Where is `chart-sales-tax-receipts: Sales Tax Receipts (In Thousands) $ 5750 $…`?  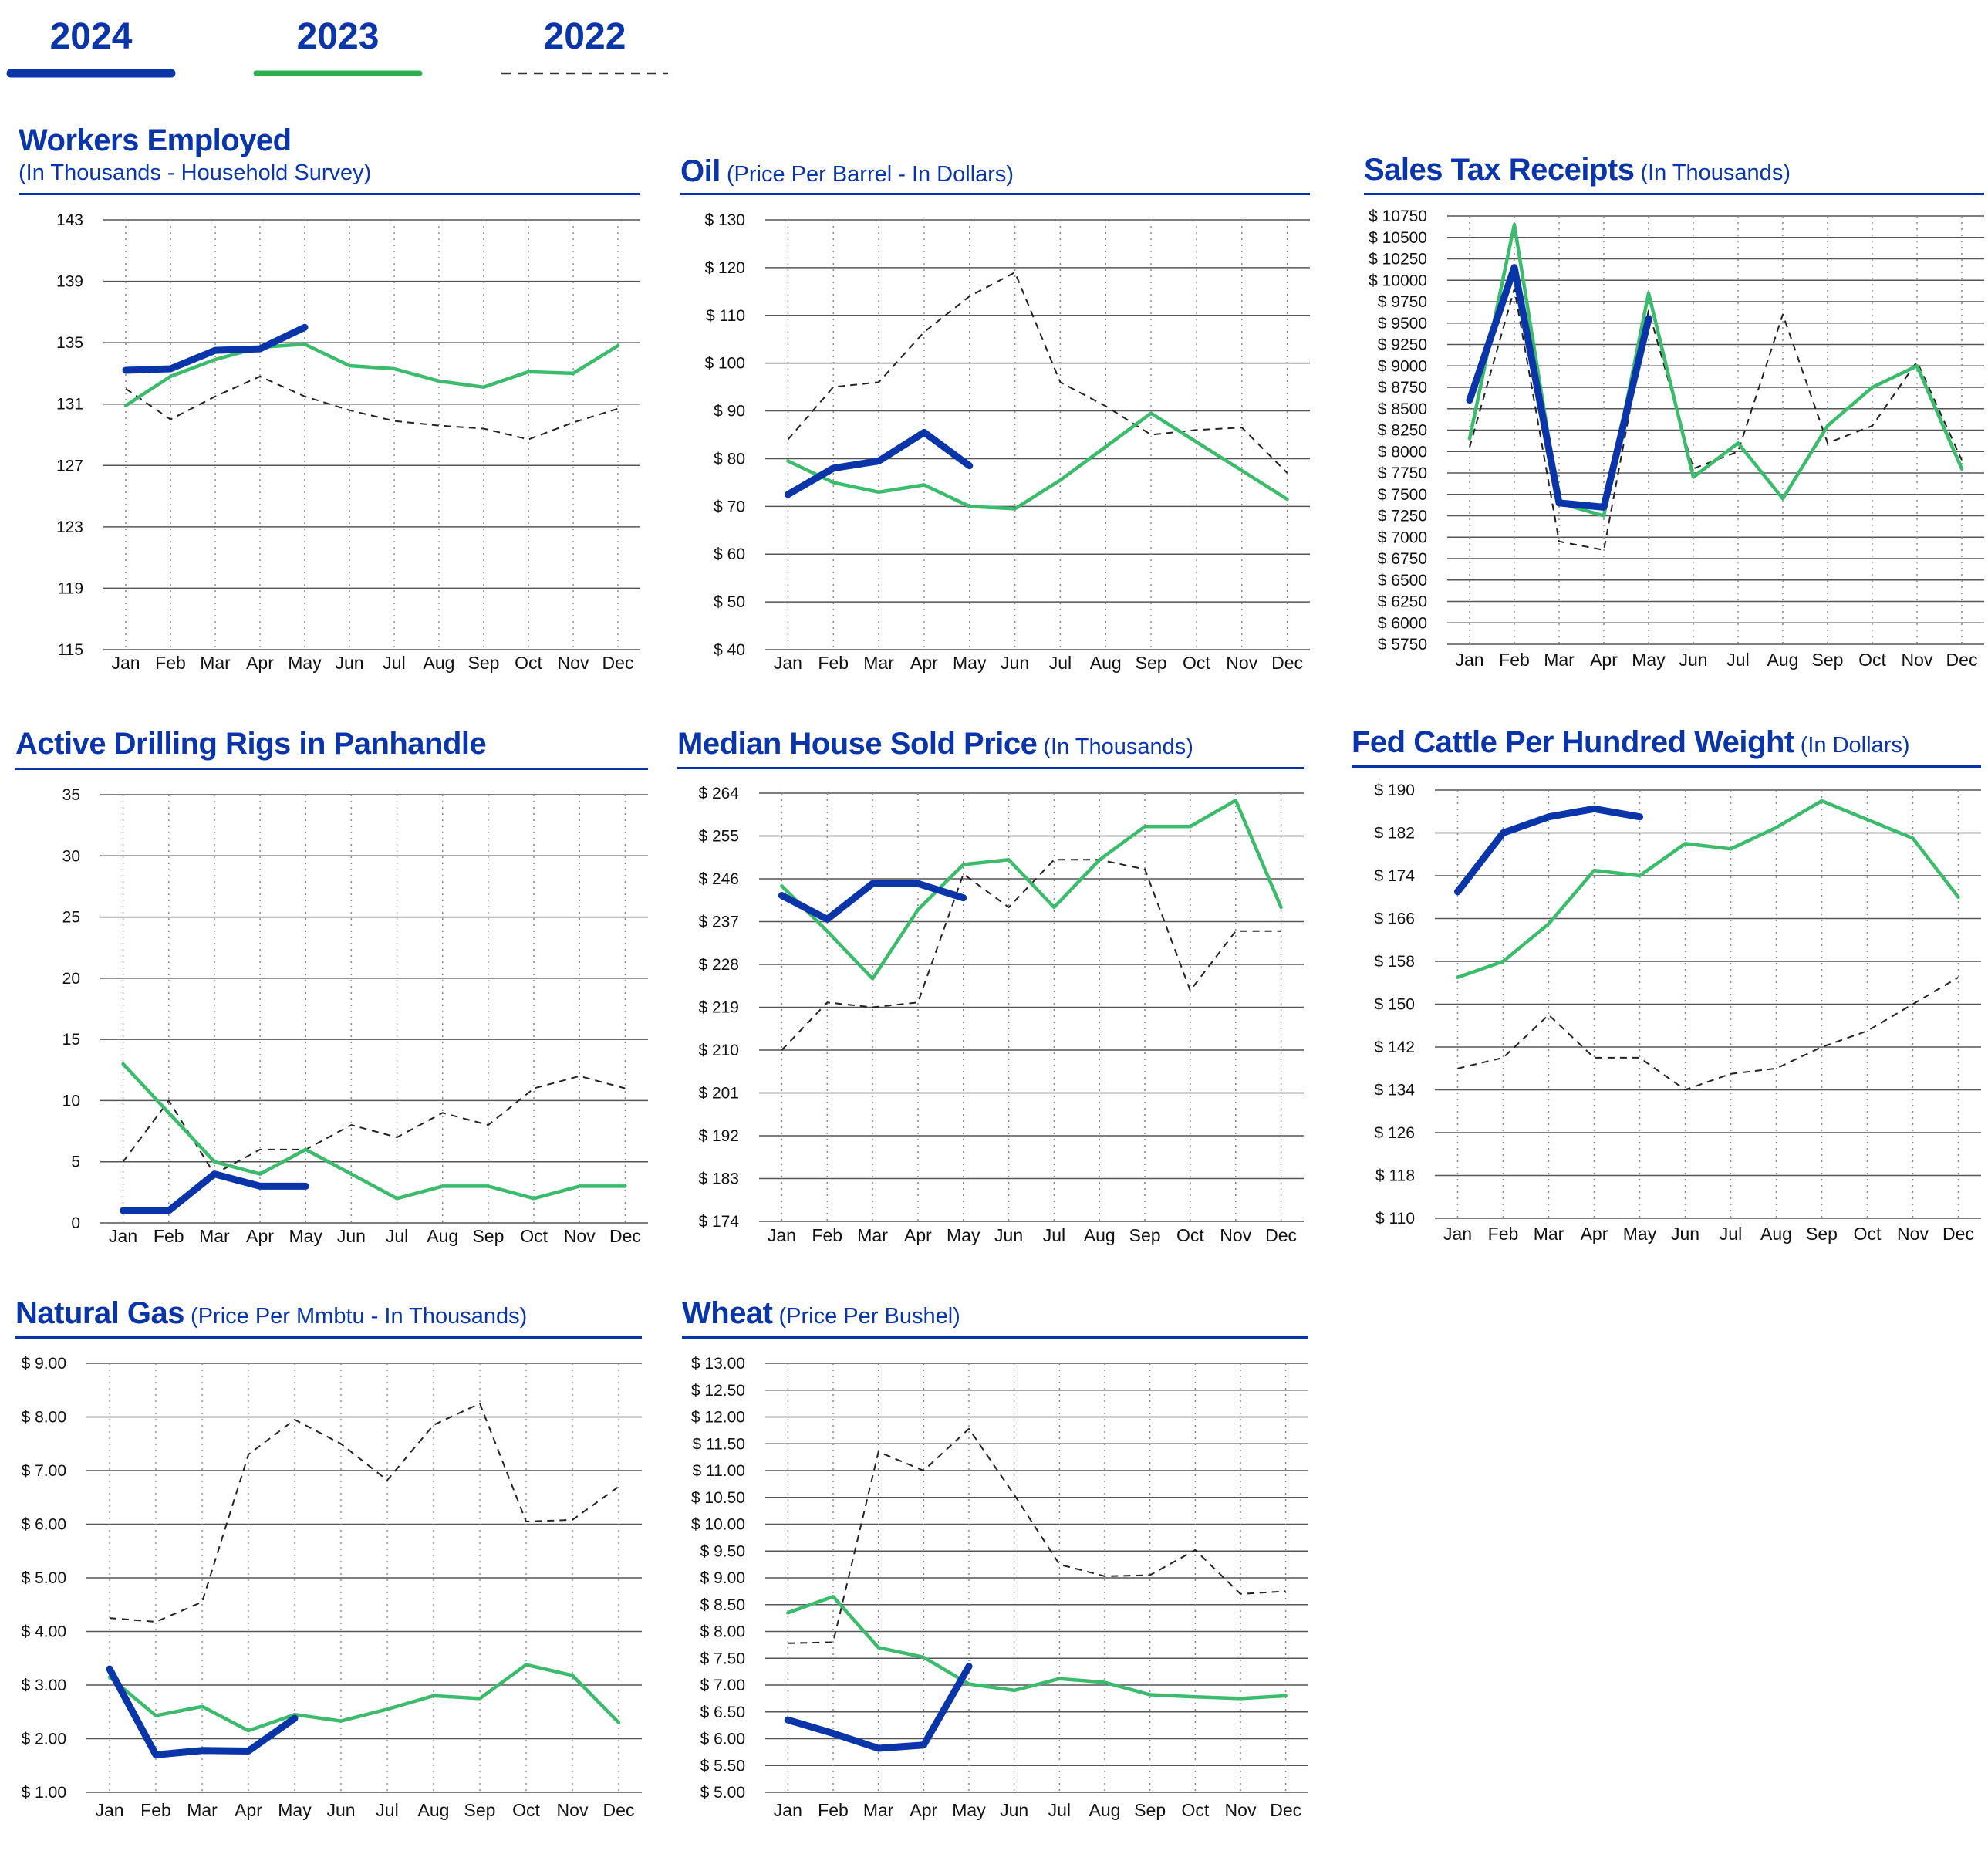 chart-sales-tax-receipts: Sales Tax Receipts (In Thousands) $ 5750 $… is located at coordinates (1674, 419).